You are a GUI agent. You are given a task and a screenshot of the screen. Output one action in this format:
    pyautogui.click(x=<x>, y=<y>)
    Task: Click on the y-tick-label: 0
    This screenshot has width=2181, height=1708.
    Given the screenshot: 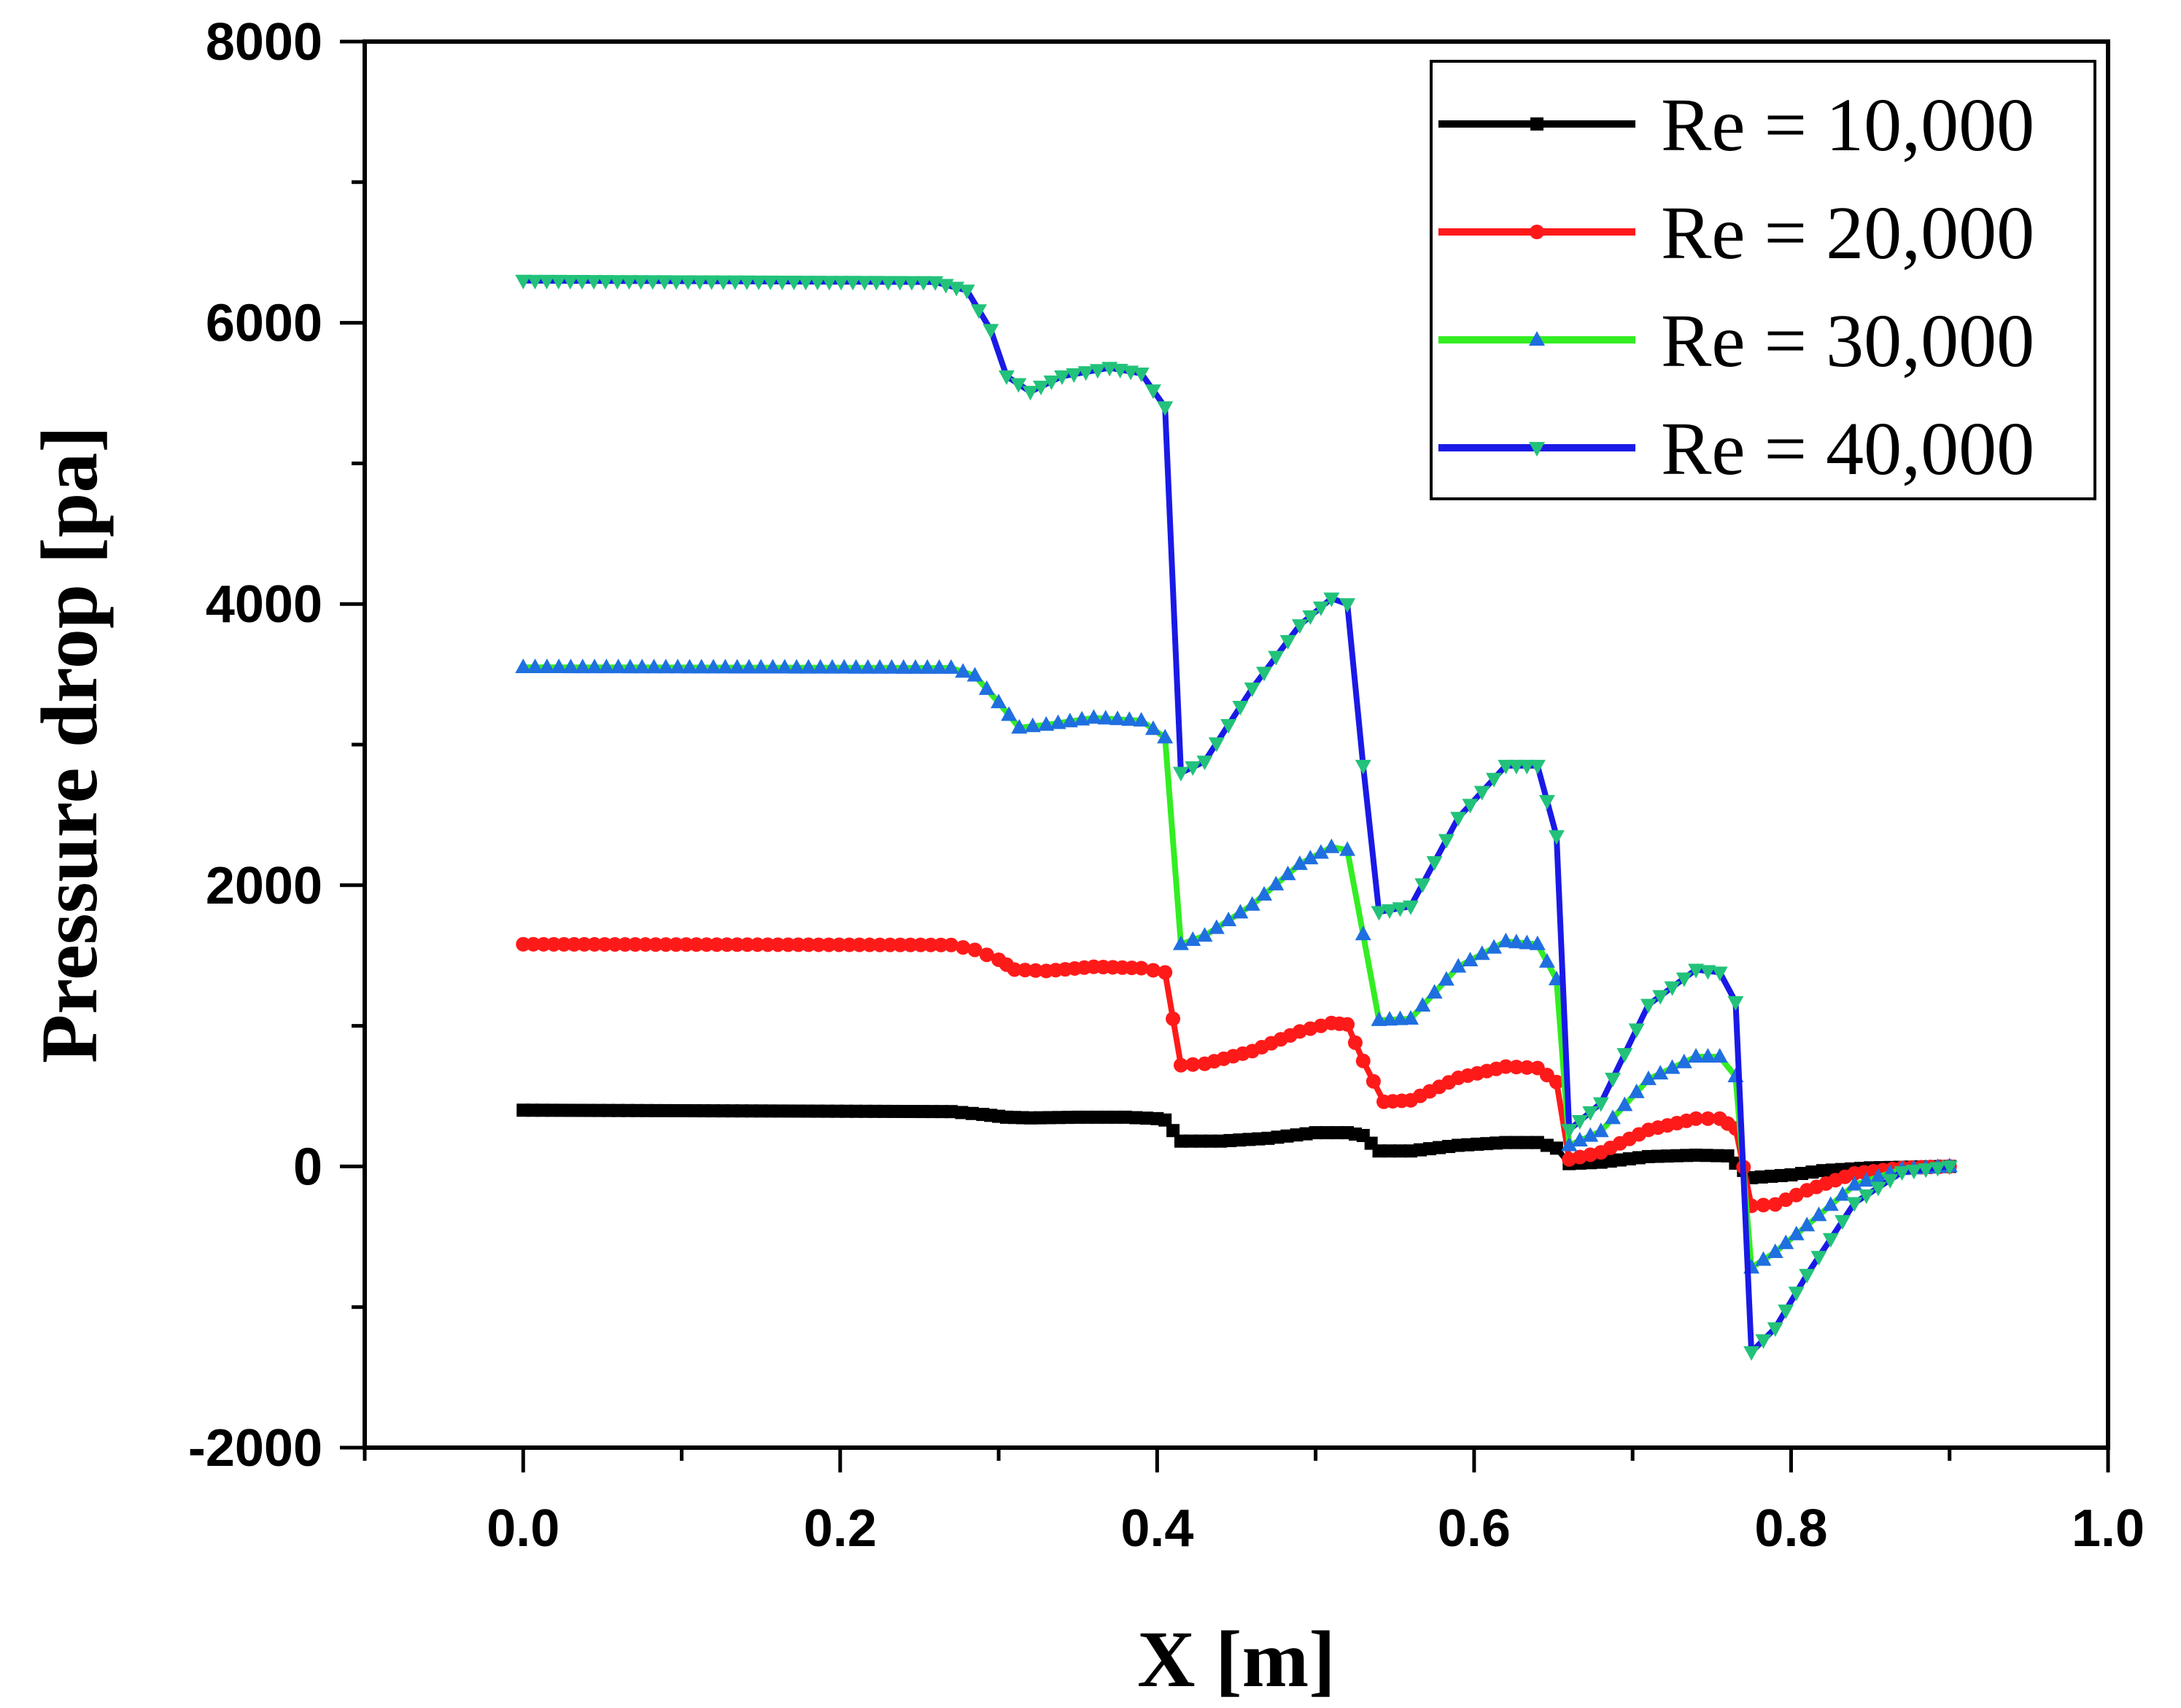 What is the action you would take?
    pyautogui.click(x=307, y=1167)
    